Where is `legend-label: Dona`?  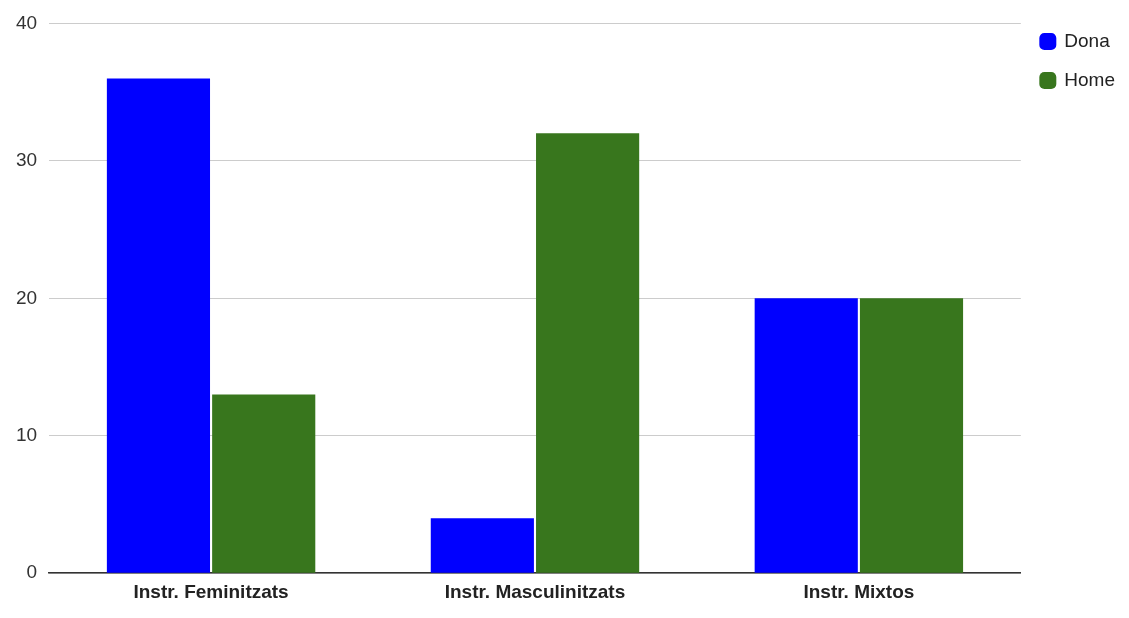
legend-label: Dona is located at coordinates (1087, 40).